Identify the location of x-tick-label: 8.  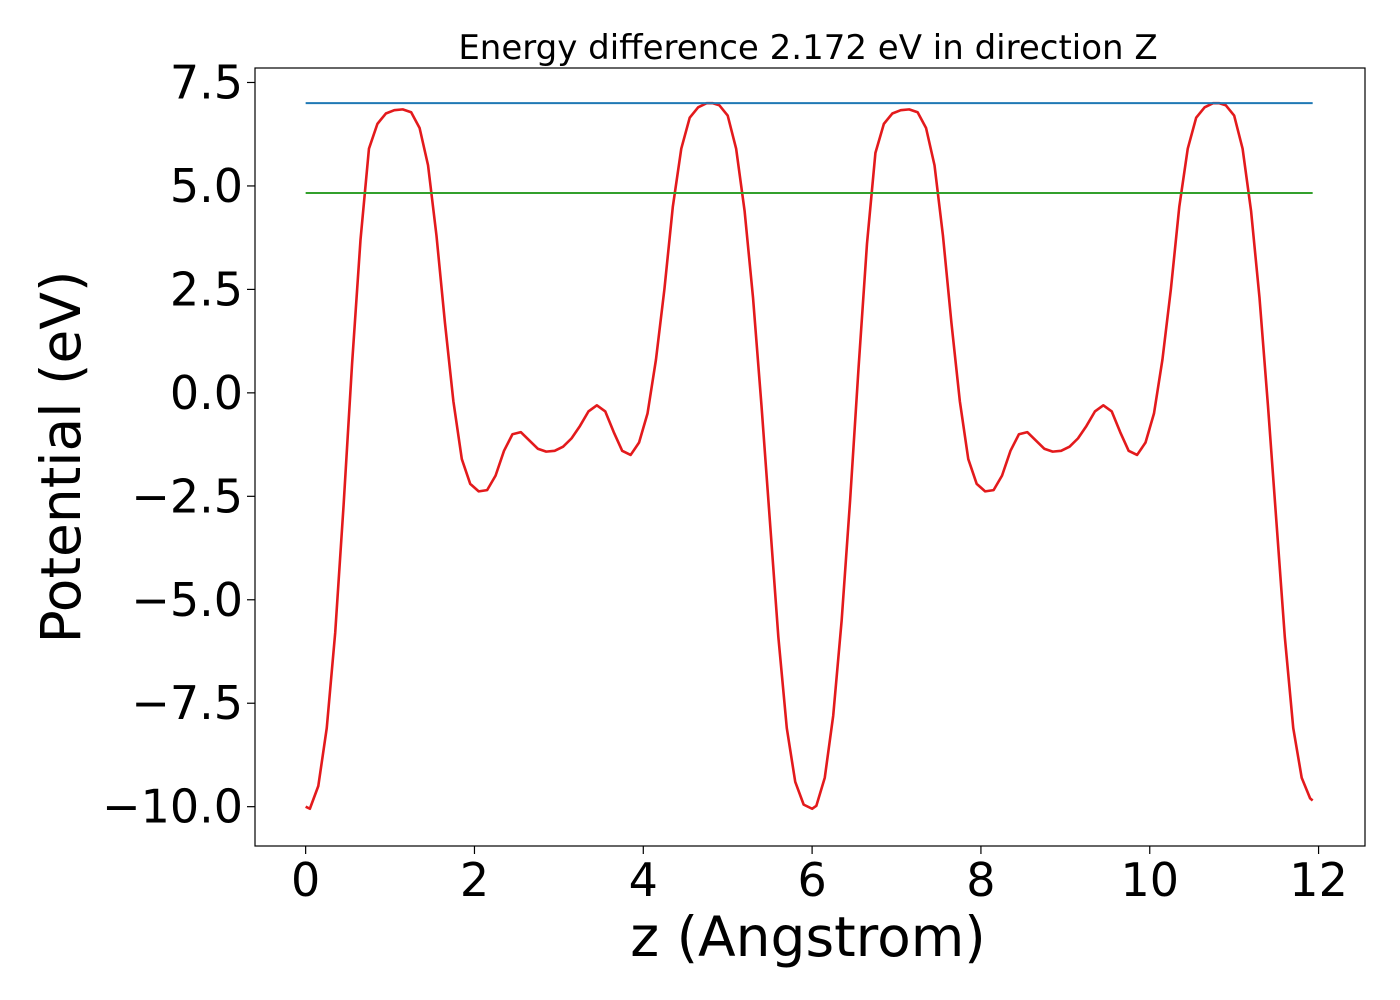
(980, 880).